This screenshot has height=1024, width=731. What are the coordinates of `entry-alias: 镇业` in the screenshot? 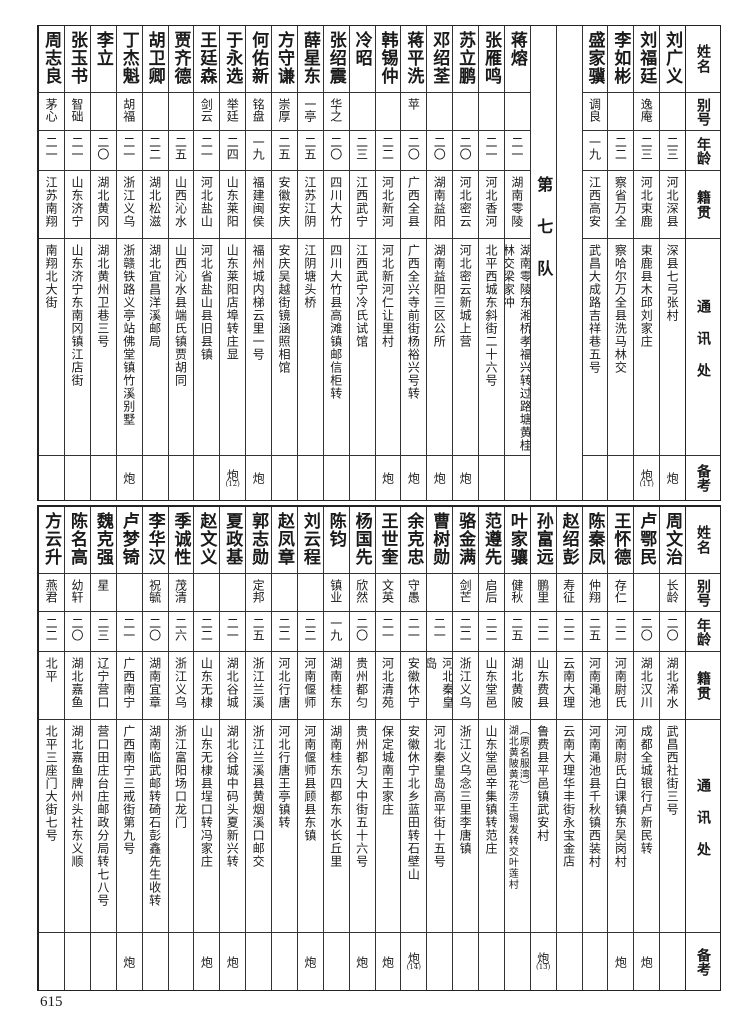 It's located at (336, 593).